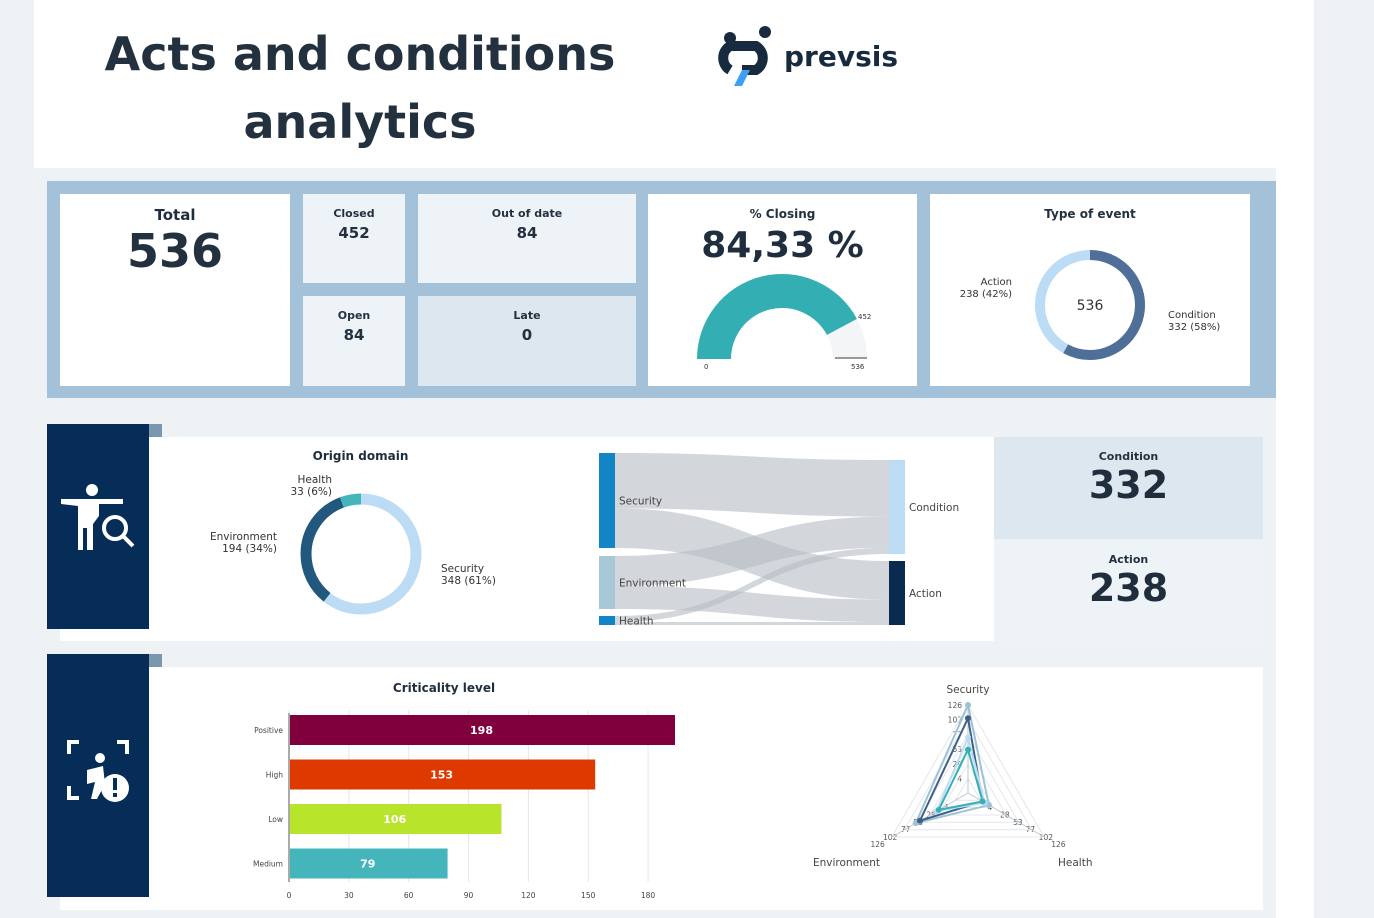 The width and height of the screenshot is (1374, 918). I want to click on gauge-min-label: 0, so click(706, 367).